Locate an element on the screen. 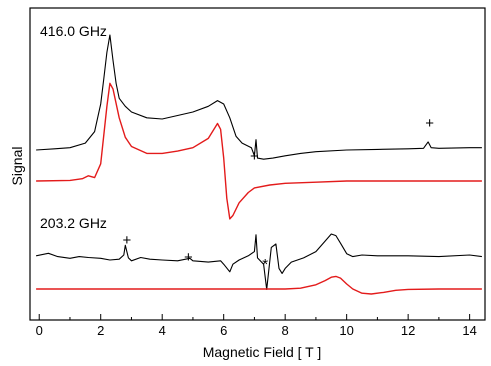 The image size is (491, 366). panel-label-top: 416.0 GHz is located at coordinates (73, 31).